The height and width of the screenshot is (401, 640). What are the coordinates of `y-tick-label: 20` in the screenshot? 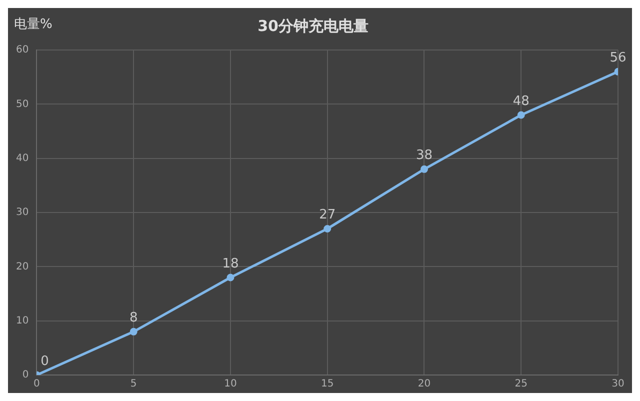 It's located at (22, 266).